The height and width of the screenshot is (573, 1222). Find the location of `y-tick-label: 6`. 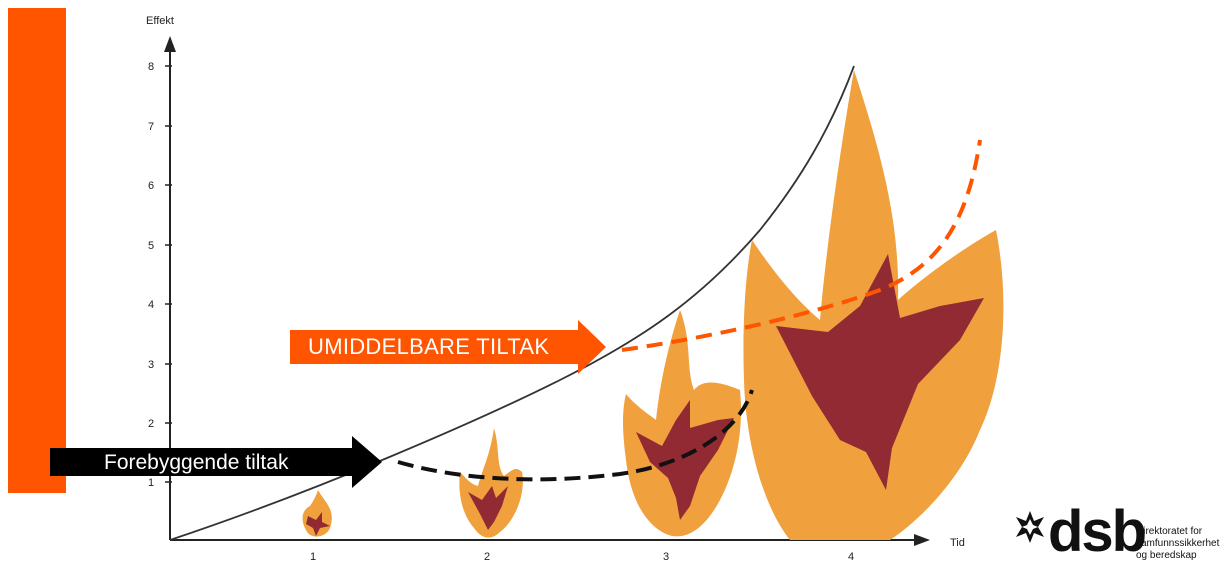

y-tick-label: 6 is located at coordinates (151, 186).